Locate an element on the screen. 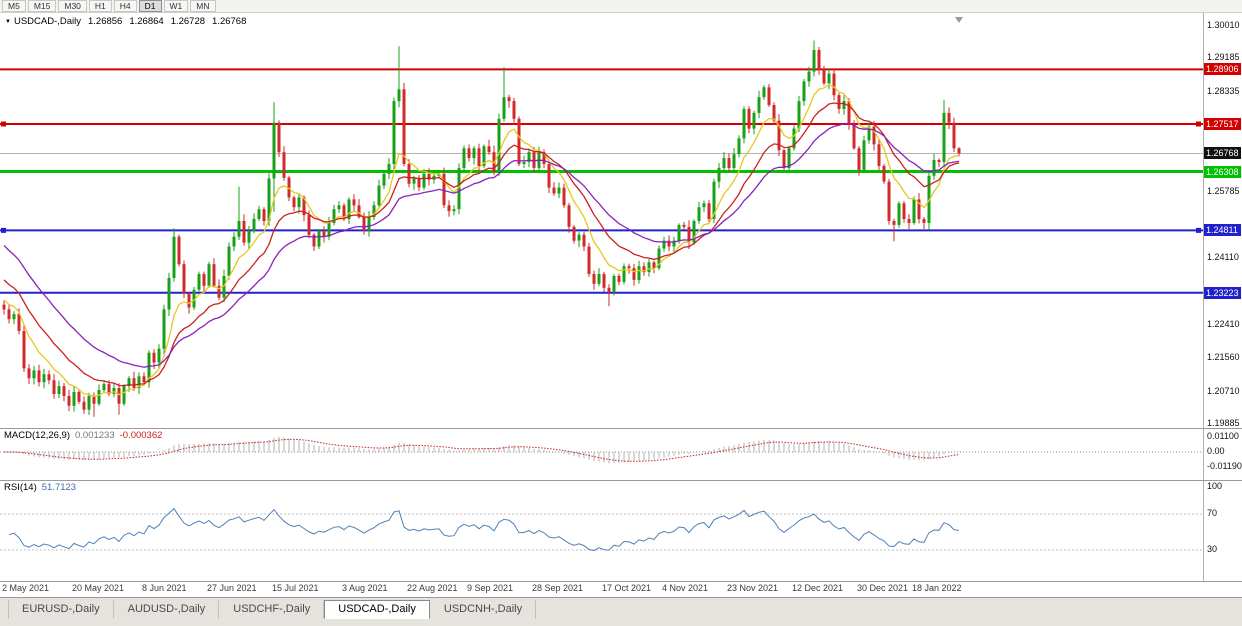 This screenshot has height=626, width=1242. macd-panel is located at coordinates (601, 450).